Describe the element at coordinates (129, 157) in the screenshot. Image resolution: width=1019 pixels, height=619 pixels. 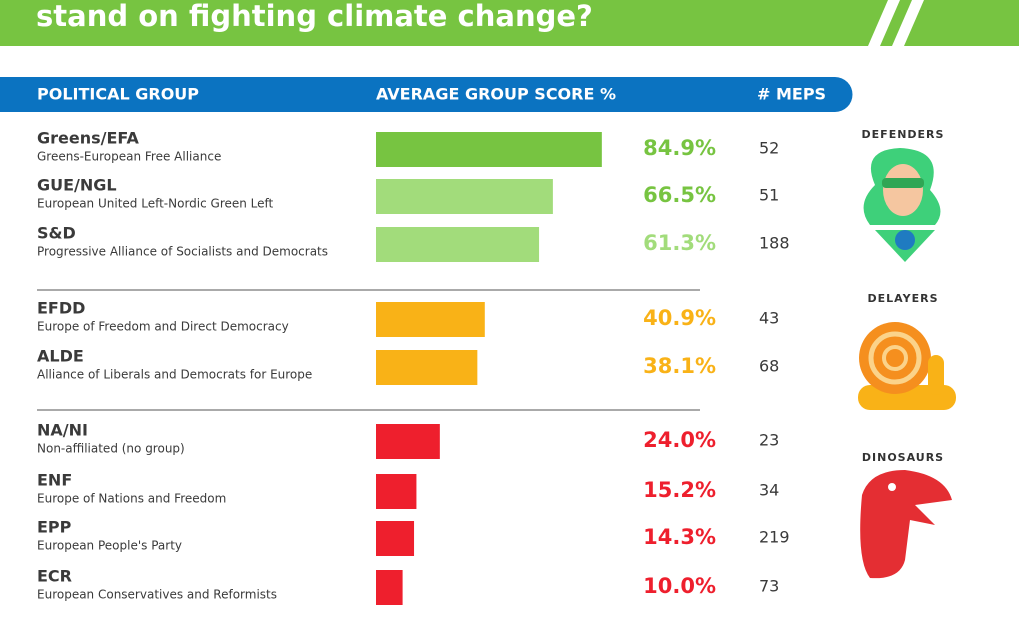
I see `group-description: Greens-European Free Alliance` at that location.